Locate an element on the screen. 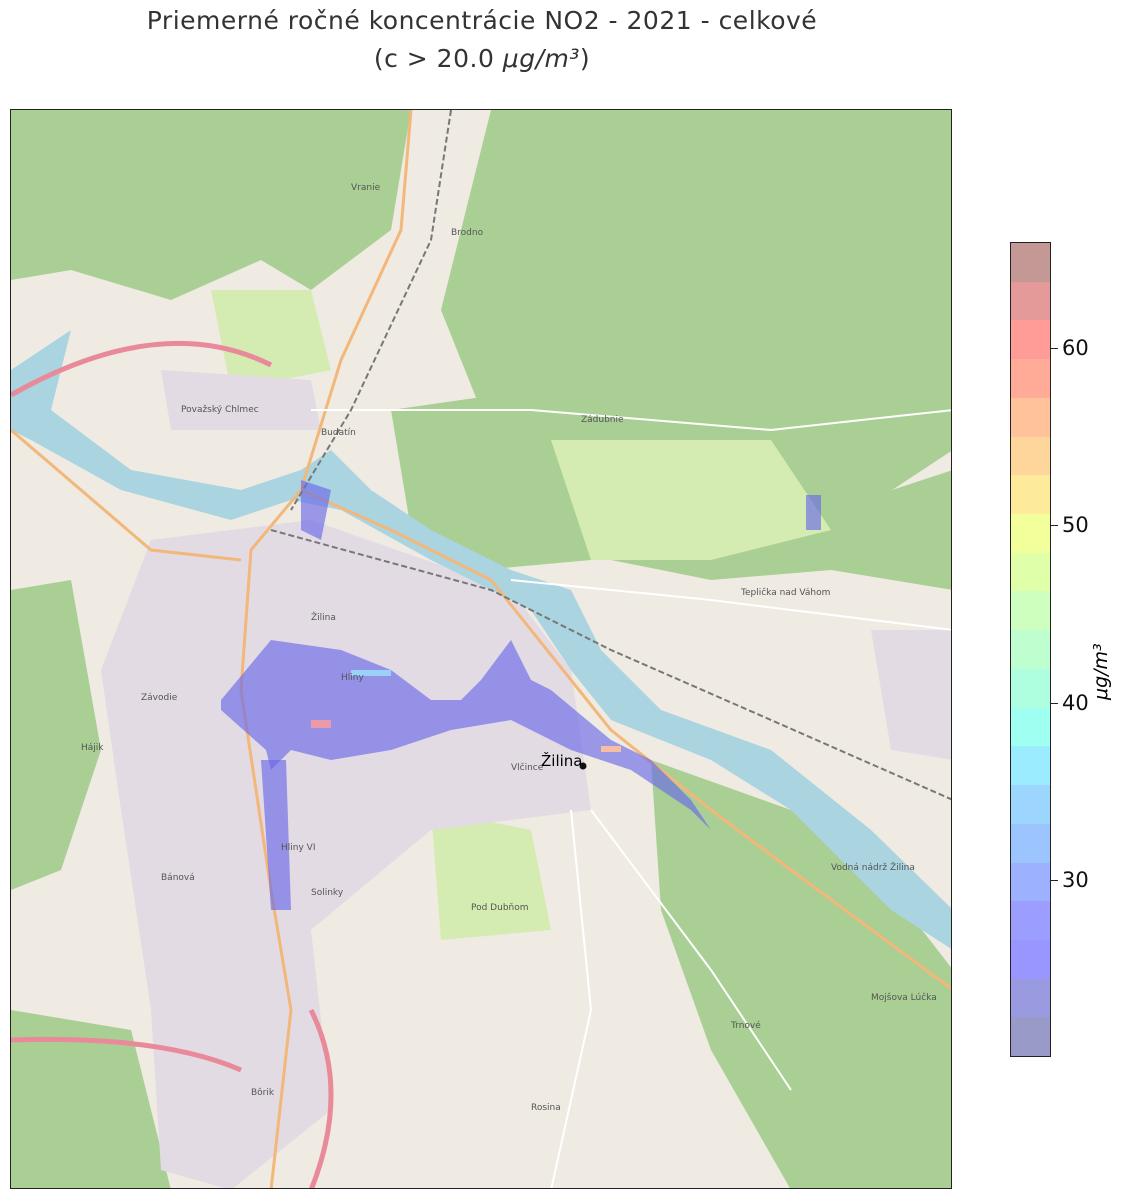  place-label: Trnové is located at coordinates (745, 1025).